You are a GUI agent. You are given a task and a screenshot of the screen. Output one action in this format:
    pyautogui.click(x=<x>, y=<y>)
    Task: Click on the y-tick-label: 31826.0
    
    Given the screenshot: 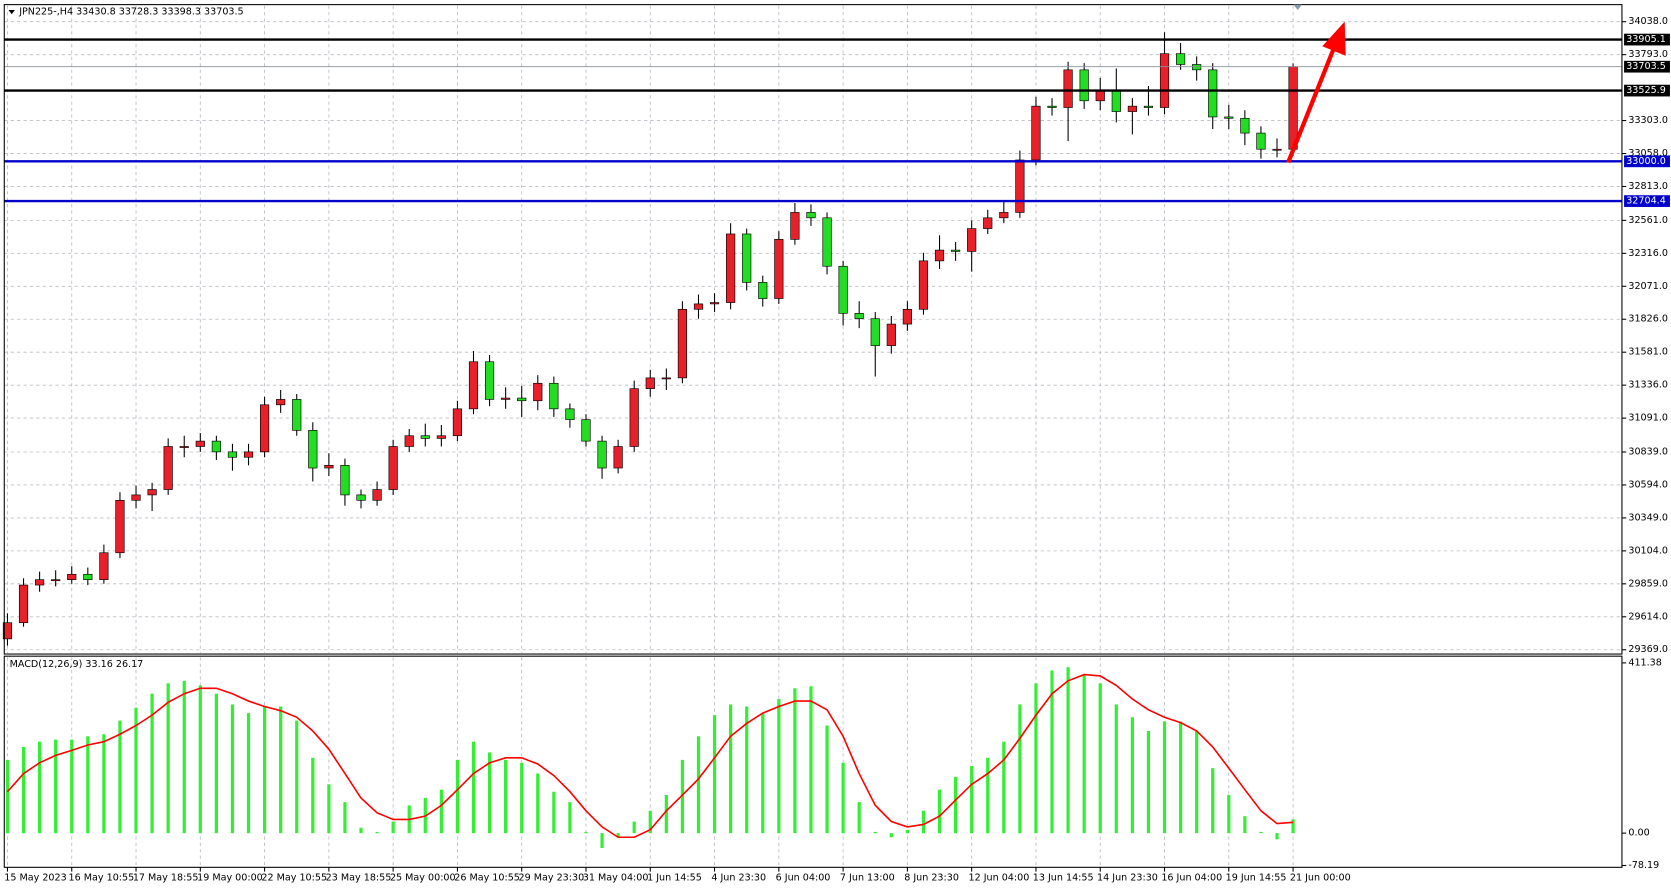 What is the action you would take?
    pyautogui.click(x=1648, y=319)
    